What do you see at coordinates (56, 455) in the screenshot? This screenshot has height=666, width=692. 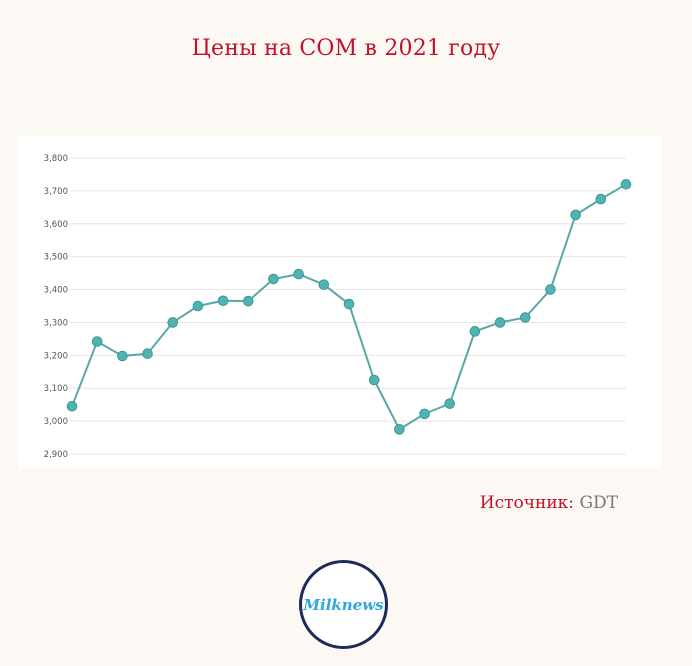 I see `y-tick-label: 2,900` at bounding box center [56, 455].